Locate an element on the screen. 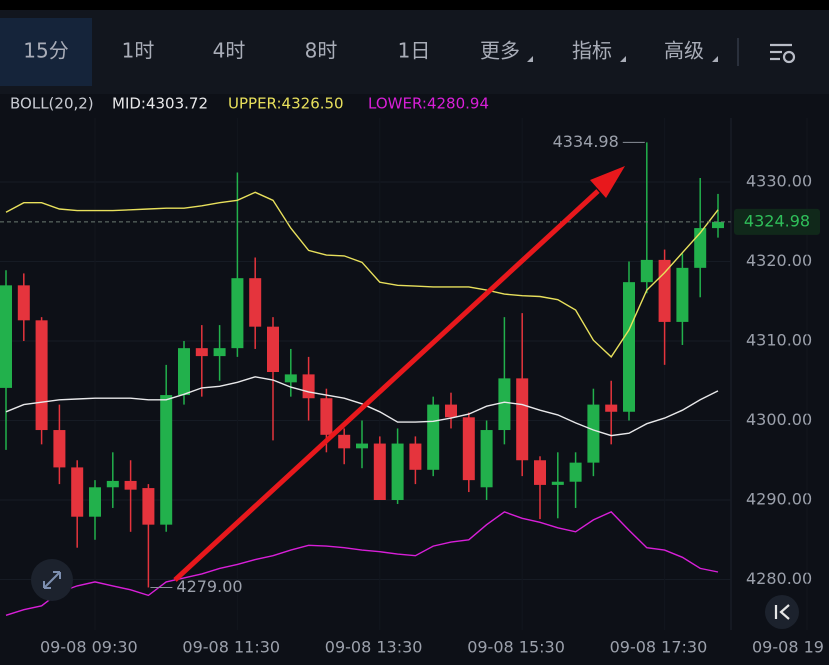 The height and width of the screenshot is (665, 829). last-price-label: 4324.98 is located at coordinates (777, 220).